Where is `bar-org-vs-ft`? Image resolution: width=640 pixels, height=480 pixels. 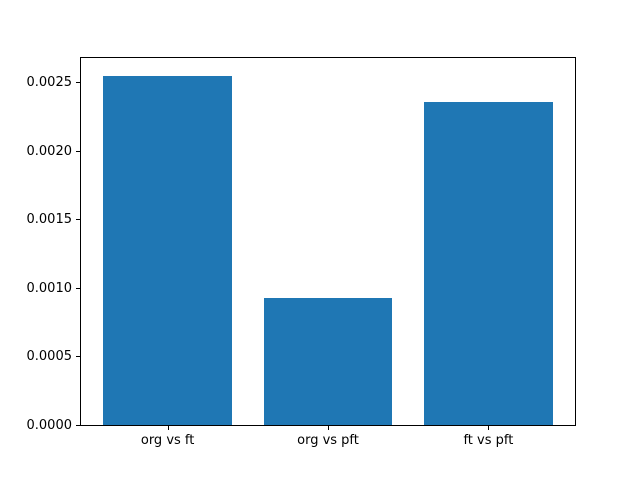
bar-org-vs-ft is located at coordinates (167, 250).